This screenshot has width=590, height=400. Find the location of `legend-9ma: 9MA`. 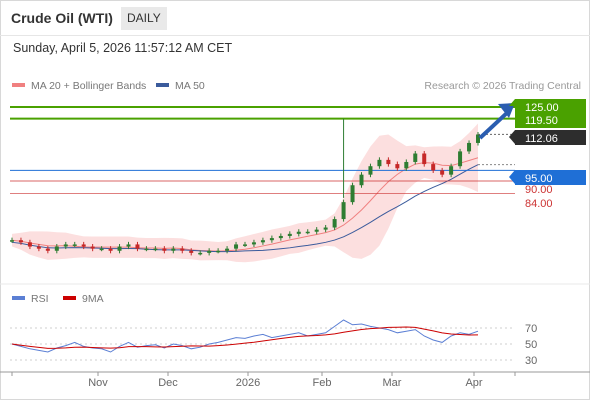

legend-9ma: 9MA is located at coordinates (83, 299).